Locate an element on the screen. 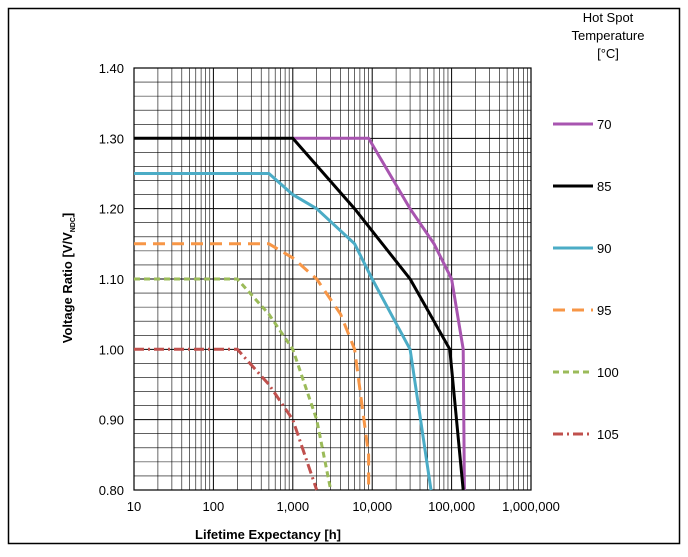 Image resolution: width=688 pixels, height=557 pixels. x-tick-label: 100 is located at coordinates (214, 506).